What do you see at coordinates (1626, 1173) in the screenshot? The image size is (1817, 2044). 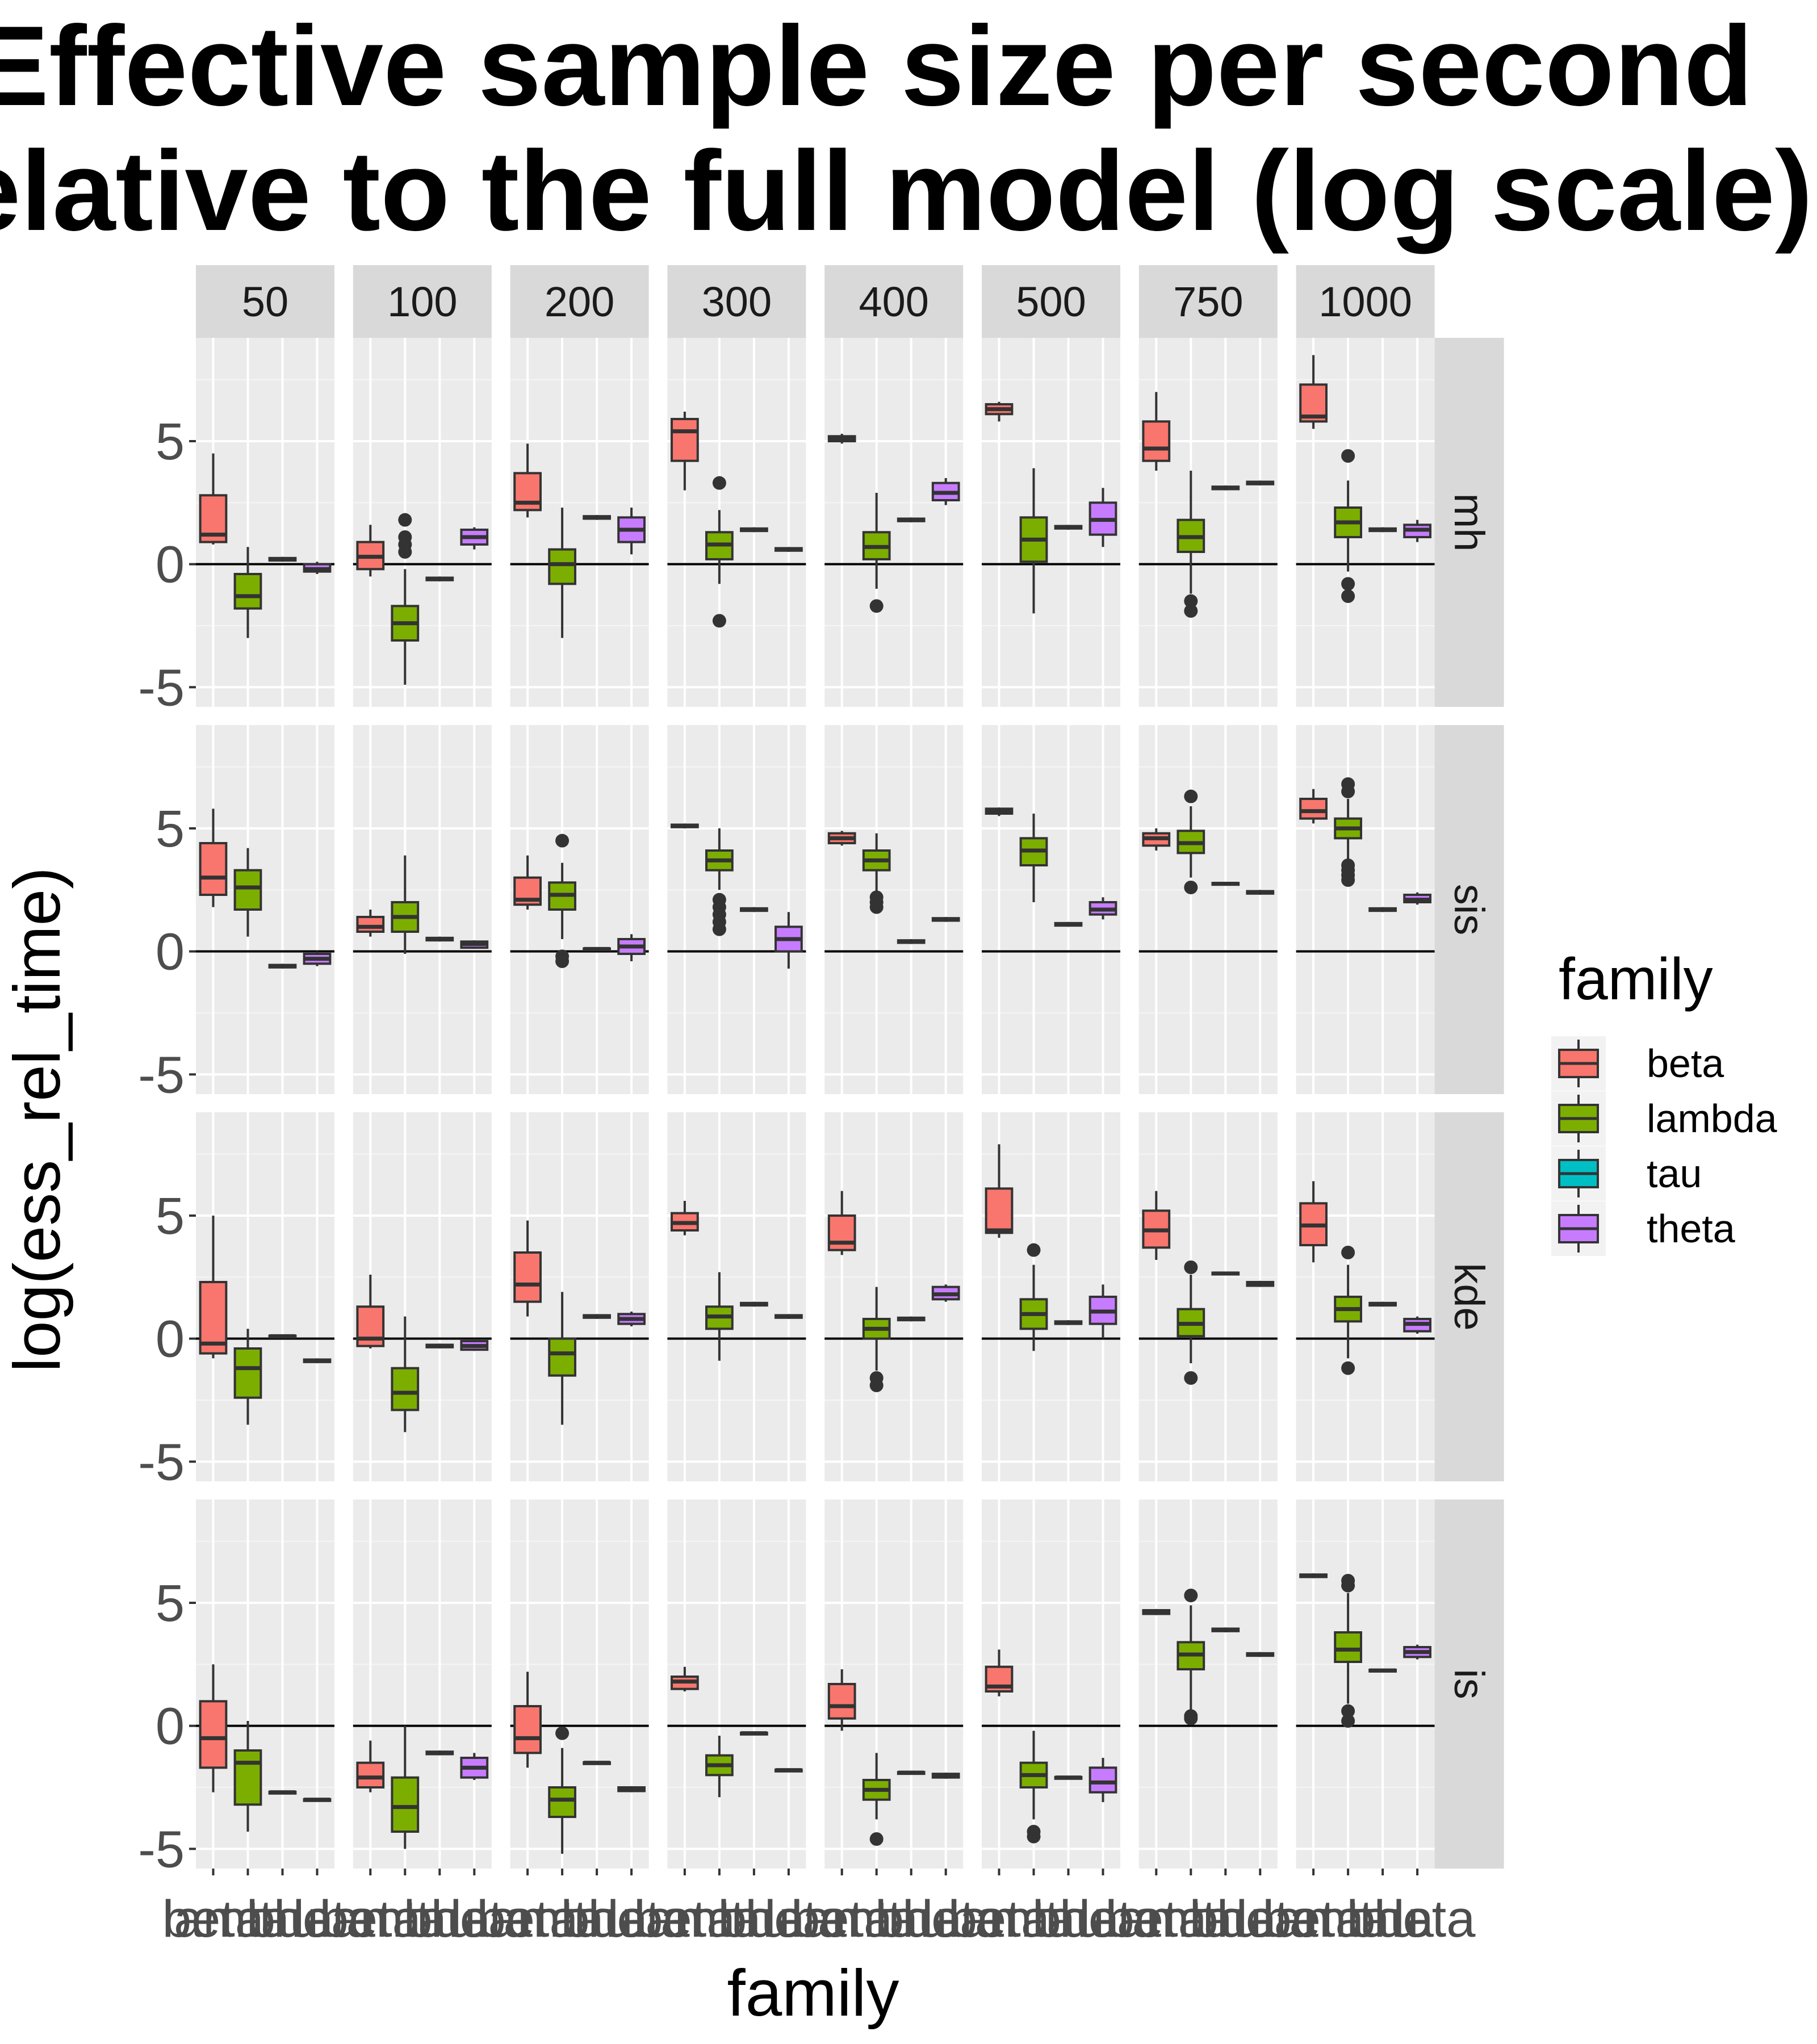 I see `legend-item-tau: tau` at bounding box center [1626, 1173].